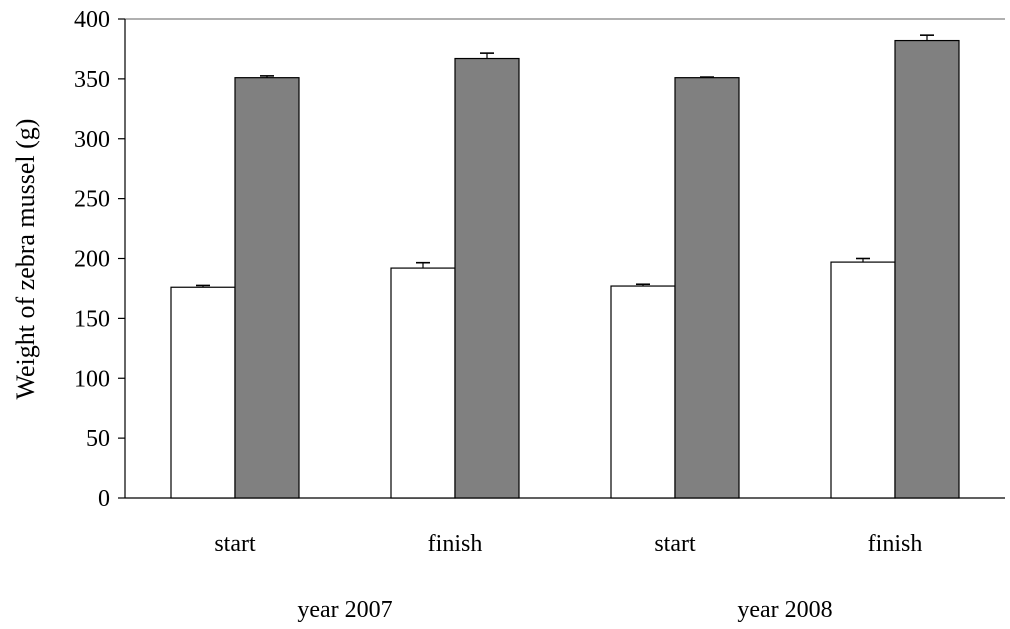  I want to click on y-axis: 0 50 100 150 200 250 300 350 400, so click(99, 259).